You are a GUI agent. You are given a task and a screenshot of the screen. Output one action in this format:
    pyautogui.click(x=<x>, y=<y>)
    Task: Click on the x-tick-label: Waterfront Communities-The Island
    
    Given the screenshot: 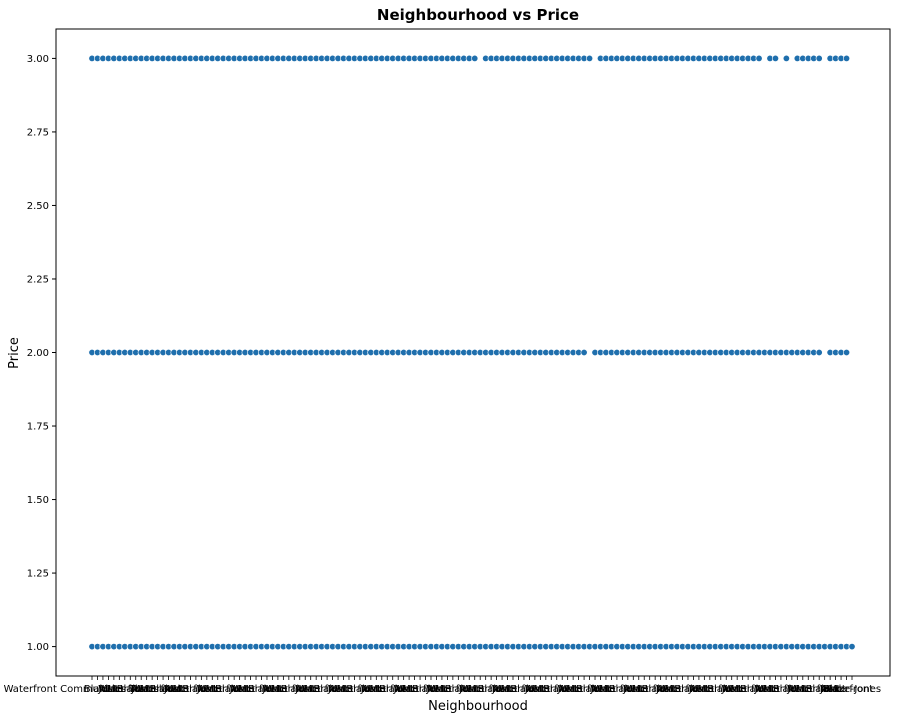 What is the action you would take?
    pyautogui.click(x=92, y=689)
    